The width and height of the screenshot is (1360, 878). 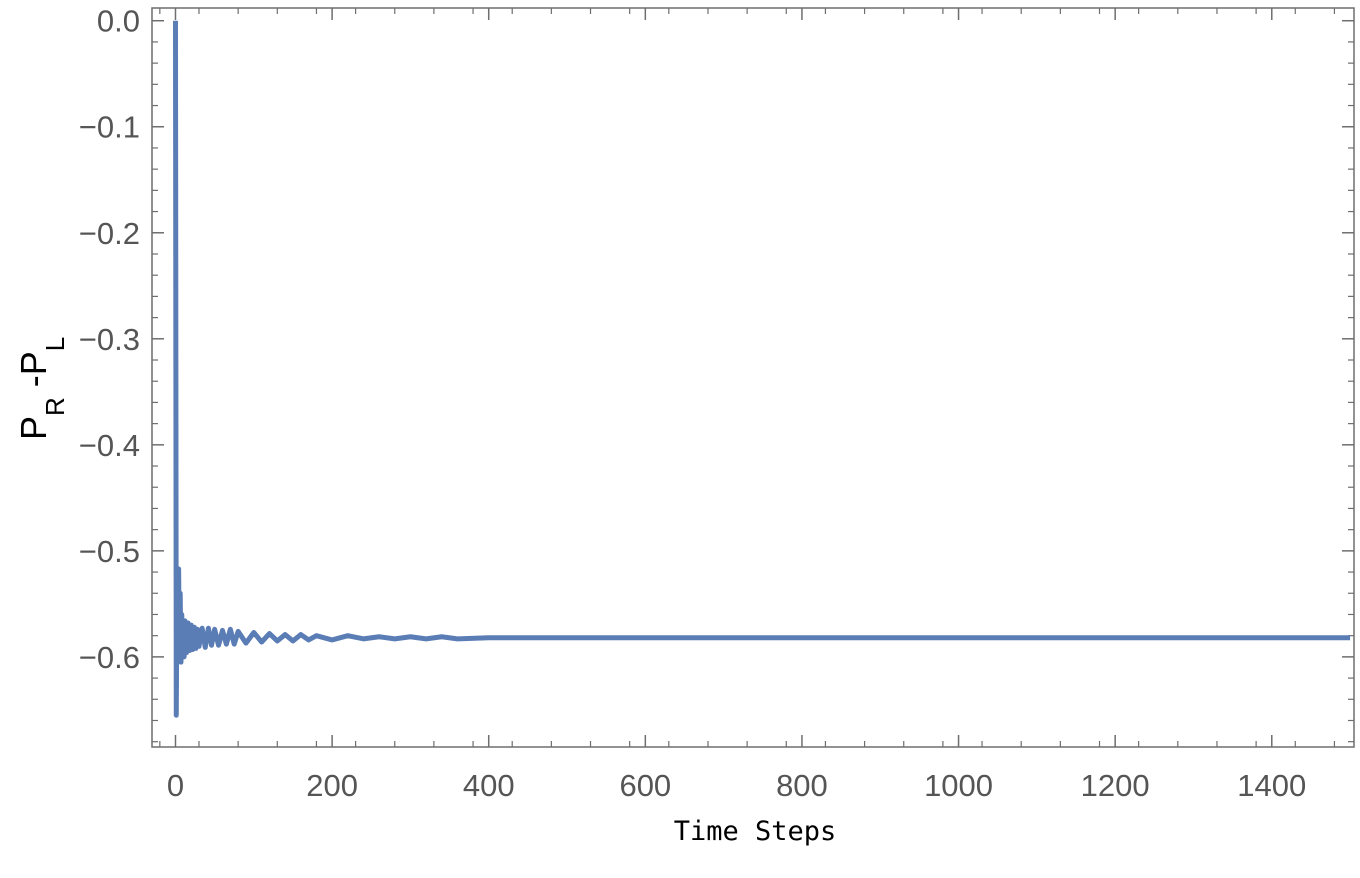 What do you see at coordinates (109, 445) in the screenshot?
I see `y-tick-label: −0.4` at bounding box center [109, 445].